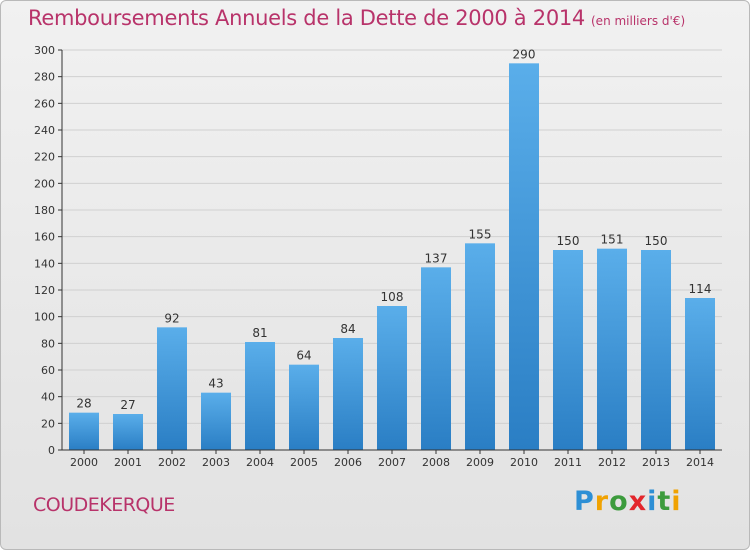 This screenshot has width=750, height=550. What do you see at coordinates (568, 462) in the screenshot?
I see `x-tick-label-2011: 2011` at bounding box center [568, 462].